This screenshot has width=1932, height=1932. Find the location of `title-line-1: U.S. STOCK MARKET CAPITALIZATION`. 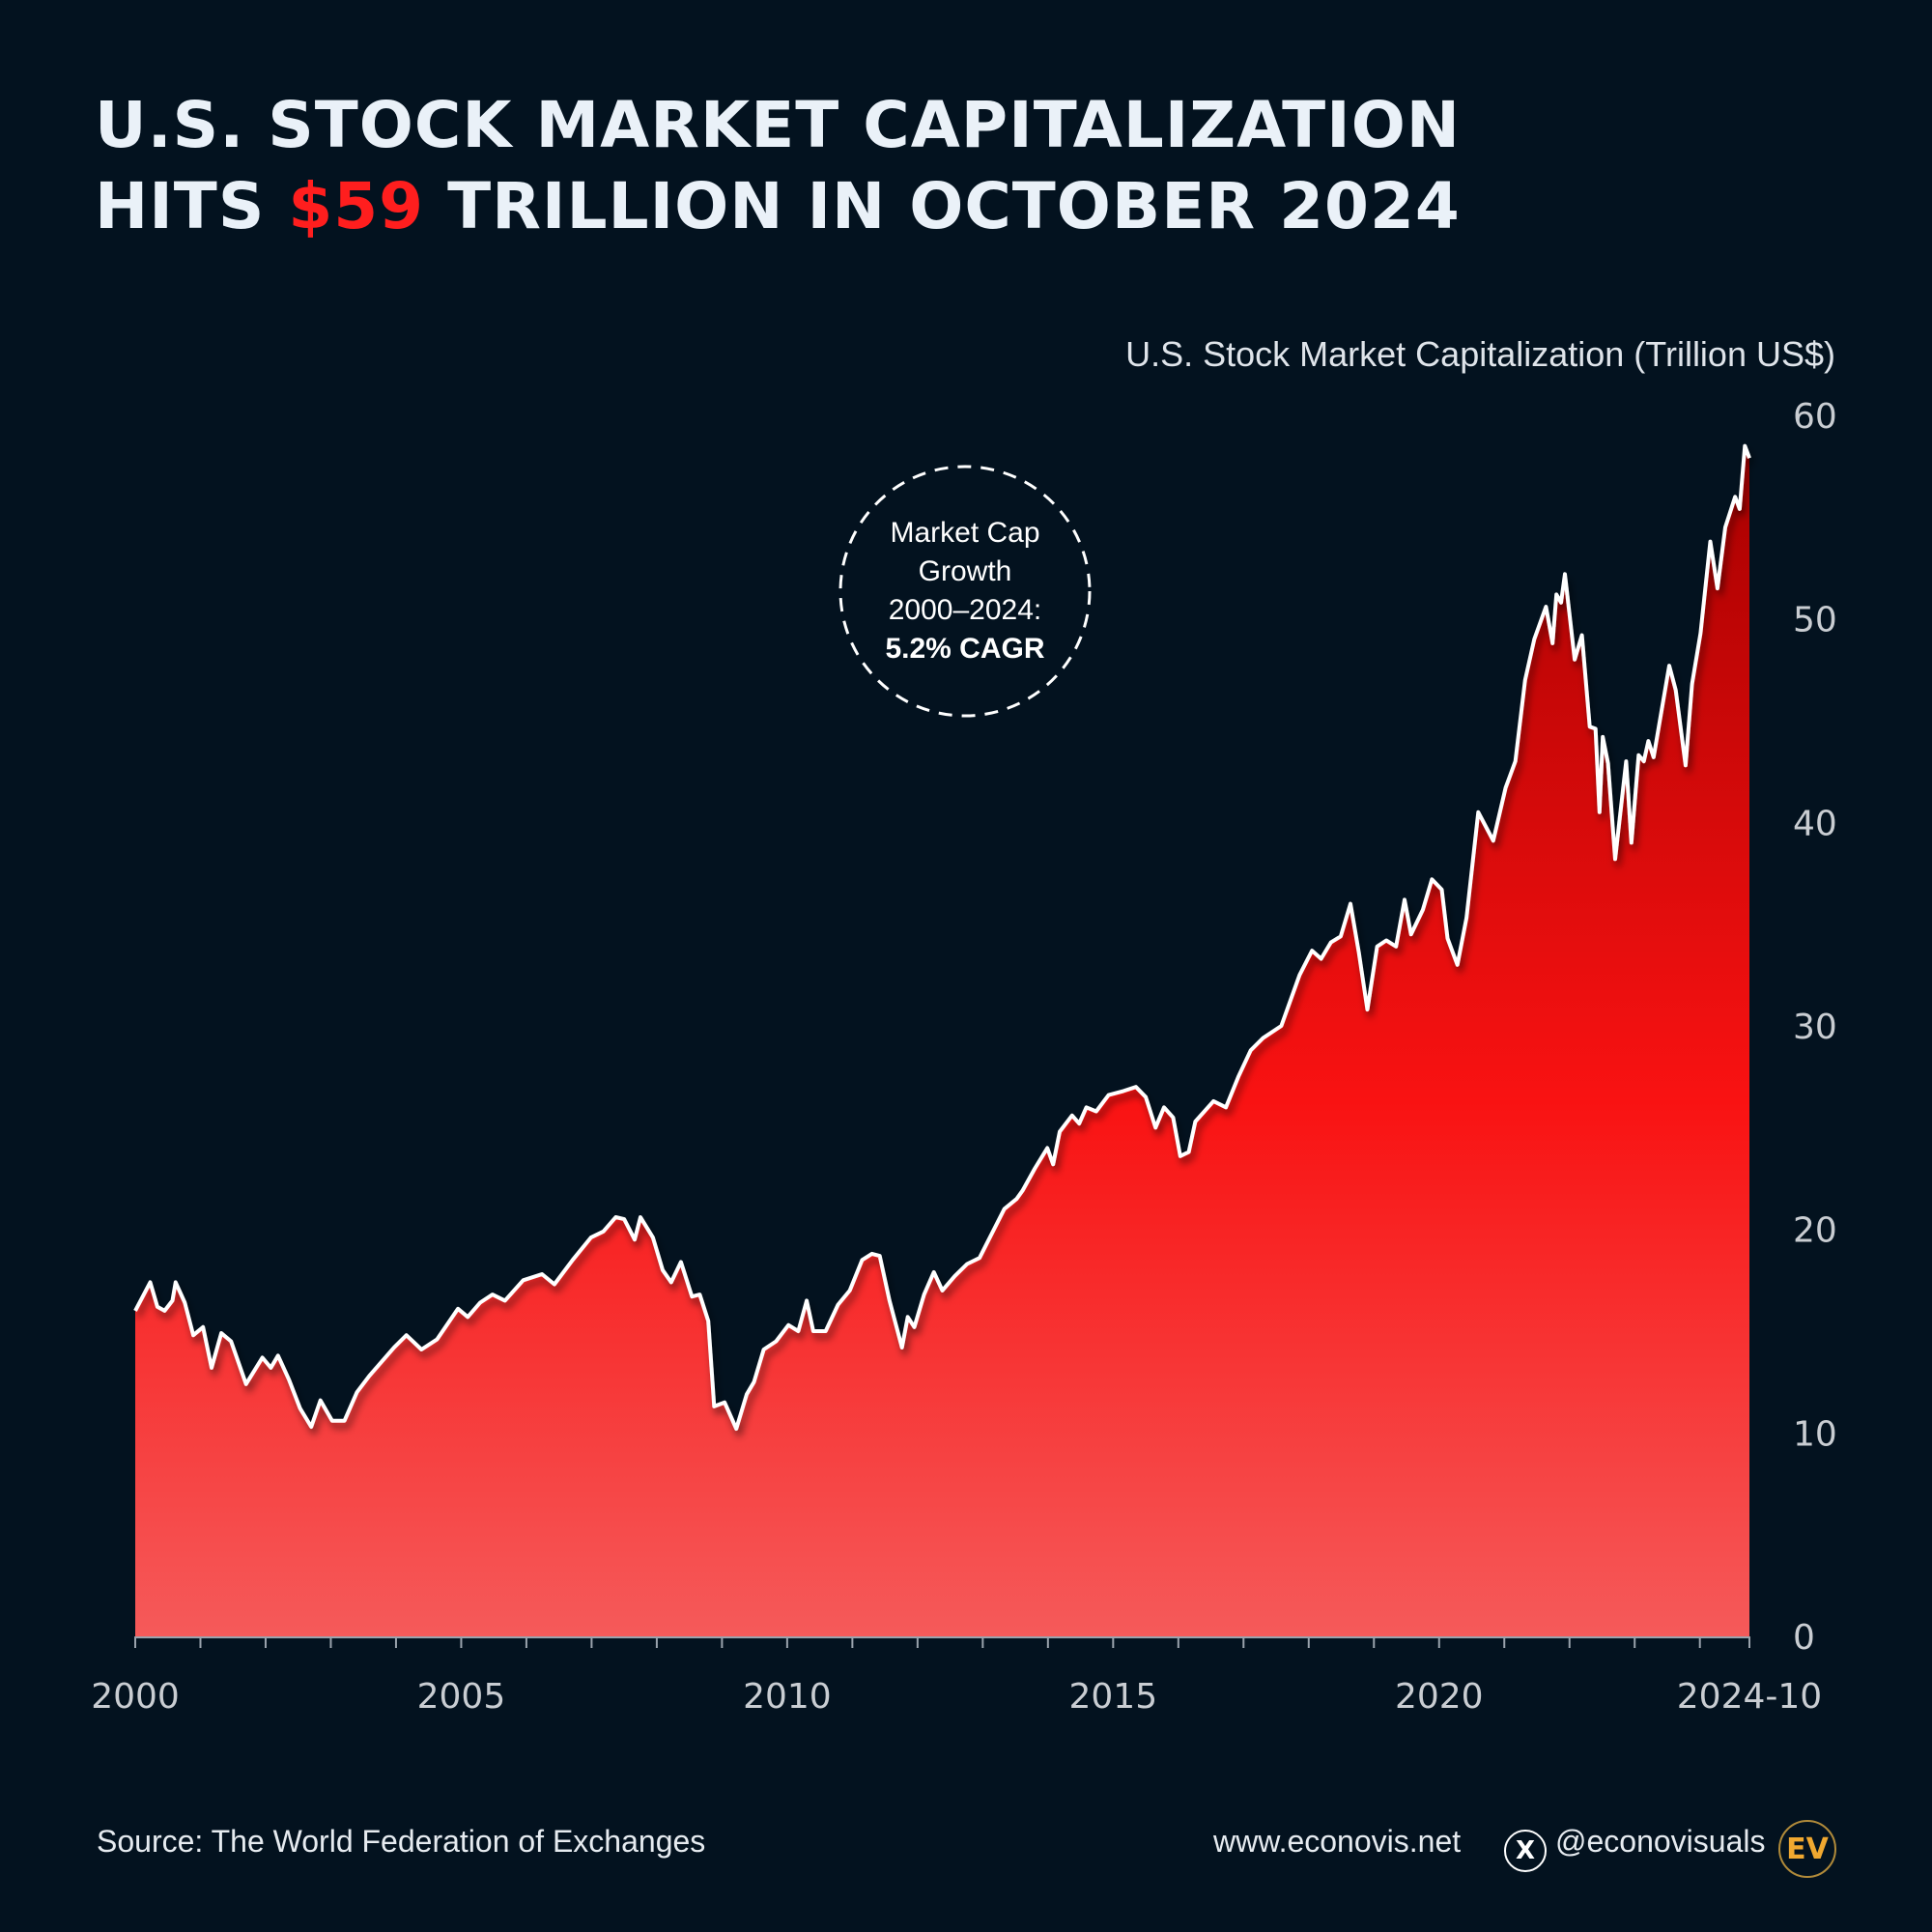

title-line-1: U.S. STOCK MARKET CAPITALIZATION is located at coordinates (778, 125).